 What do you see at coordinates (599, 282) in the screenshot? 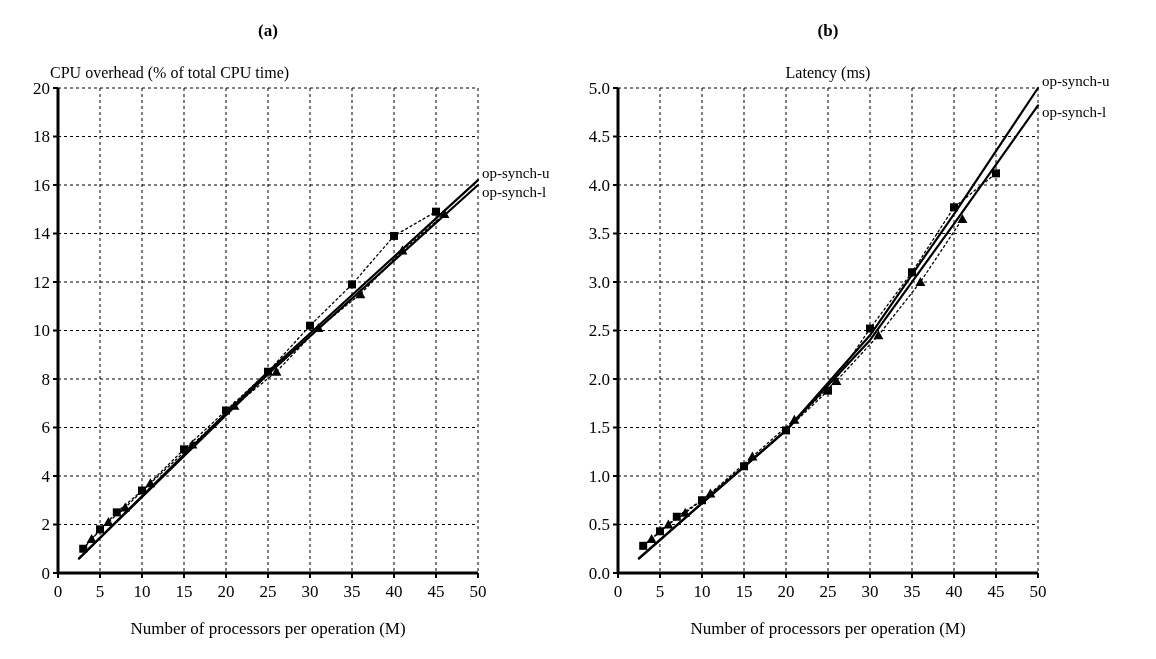
I see `y-tick-label: 3.0` at bounding box center [599, 282].